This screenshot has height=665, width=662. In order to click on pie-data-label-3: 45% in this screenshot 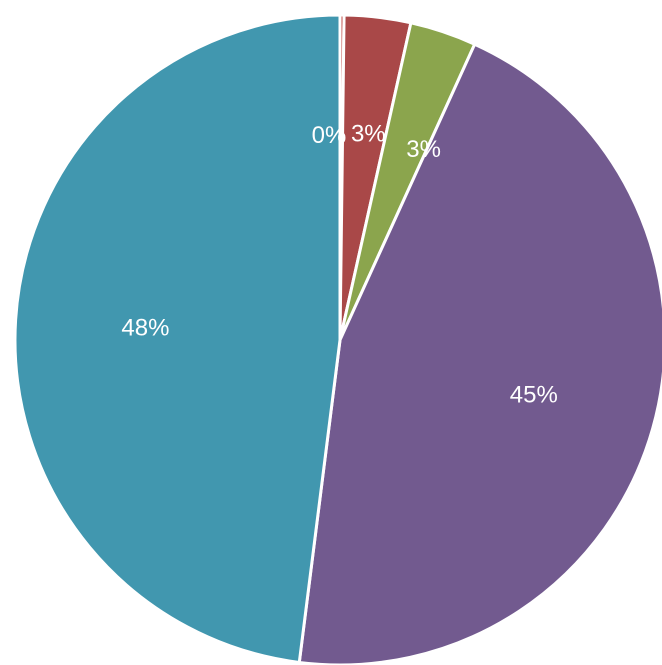, I will do `click(534, 395)`.